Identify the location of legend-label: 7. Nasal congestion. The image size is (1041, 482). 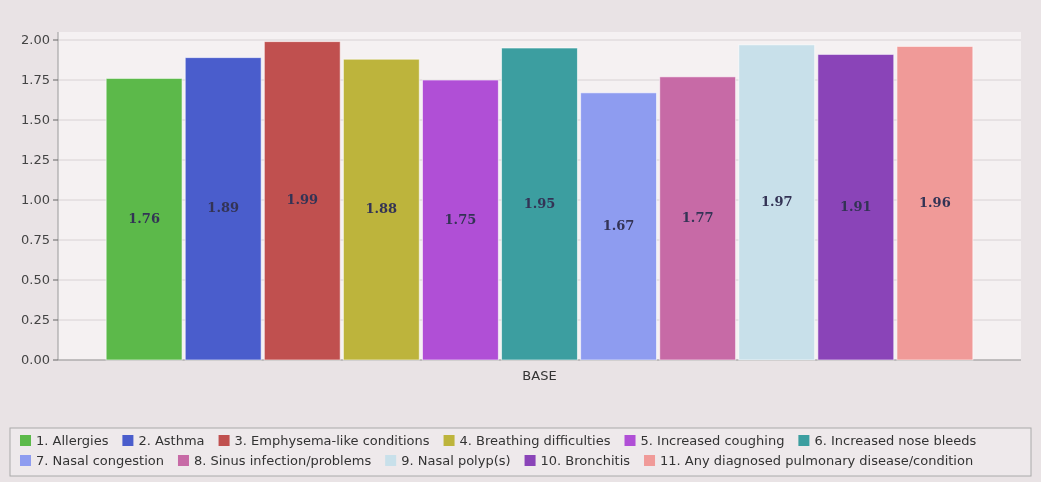
(100, 460).